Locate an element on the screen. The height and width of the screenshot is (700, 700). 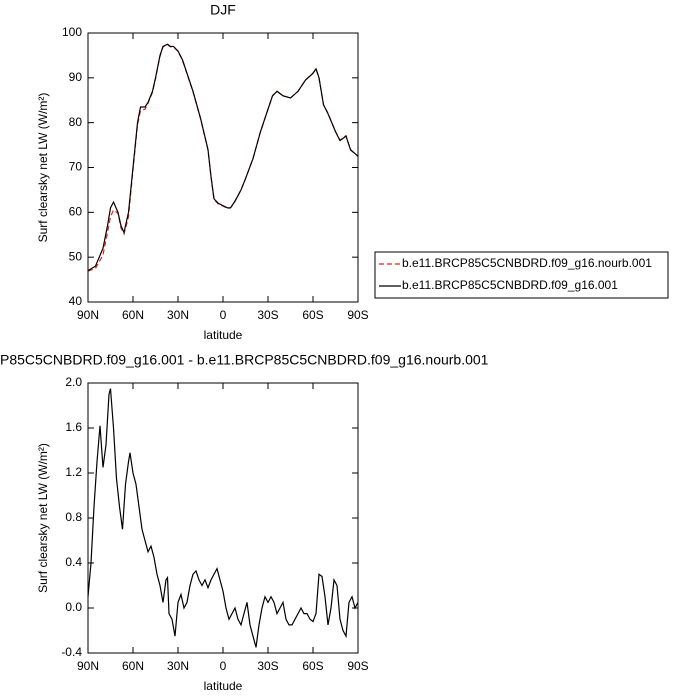
y-tick-label: 2.0 is located at coordinates (73, 382).